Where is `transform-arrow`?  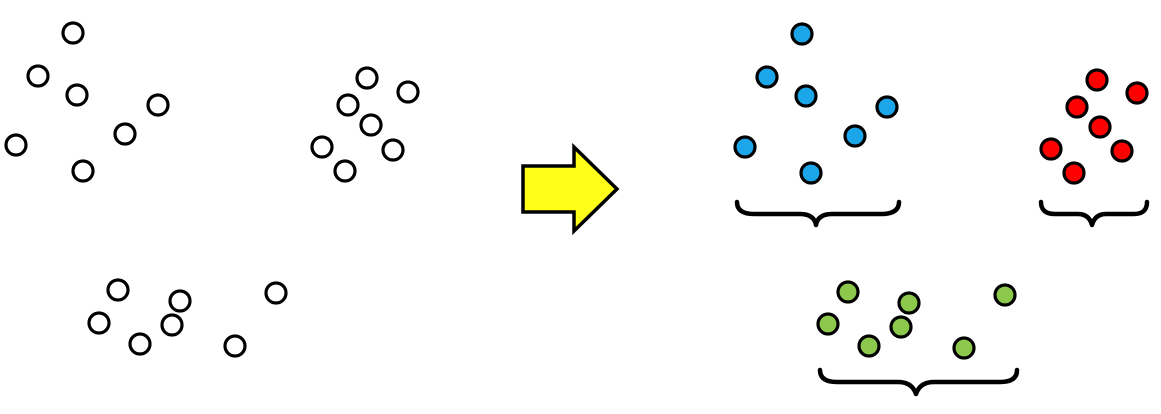 transform-arrow is located at coordinates (570, 189).